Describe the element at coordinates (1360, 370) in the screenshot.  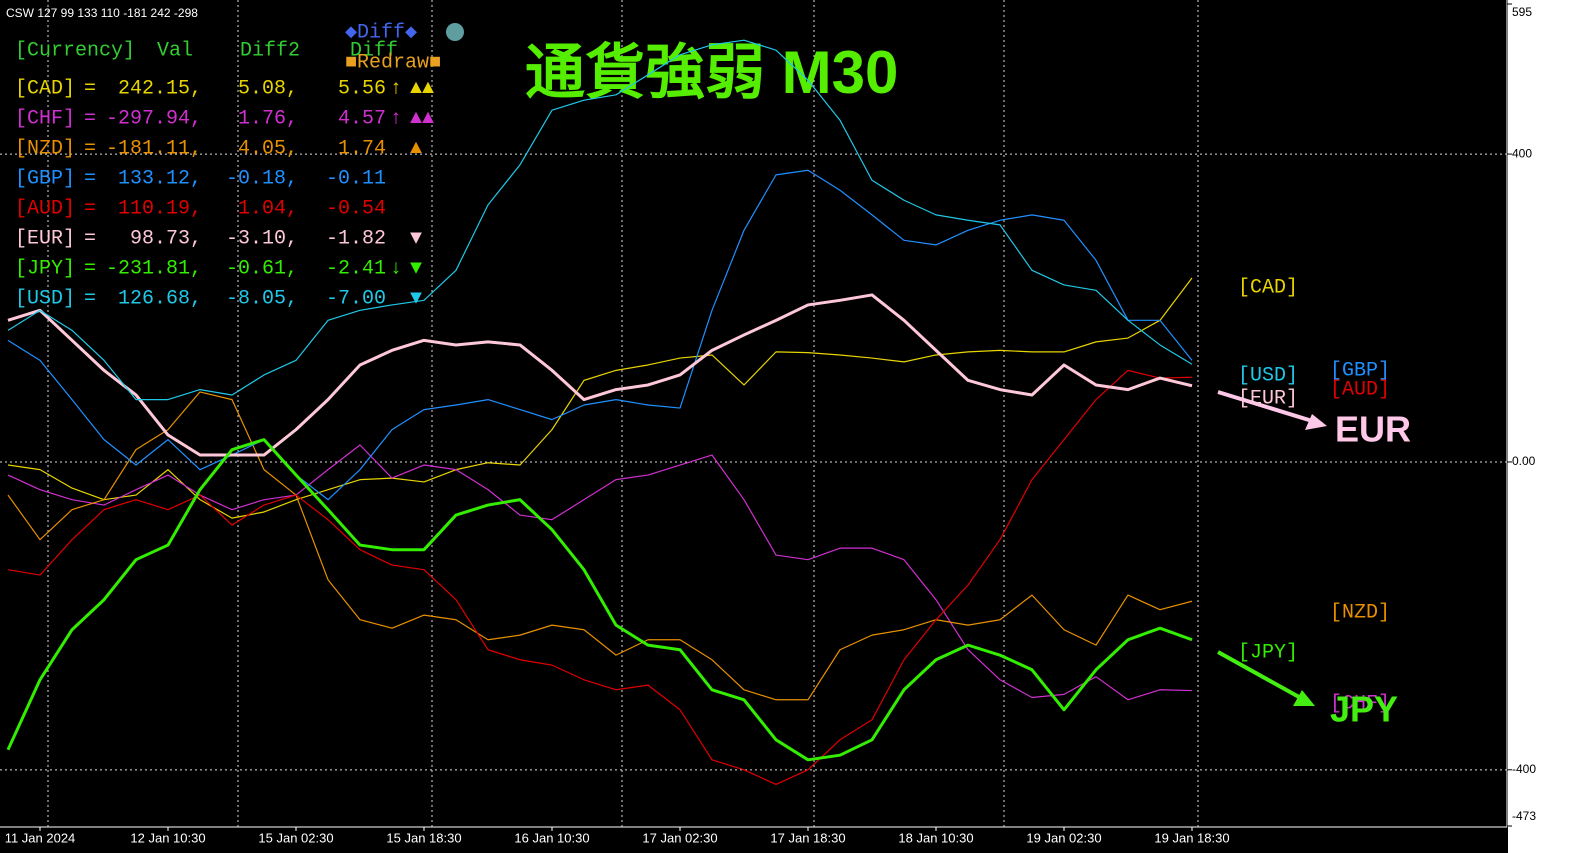
I see `series-label: [GBP]` at that location.